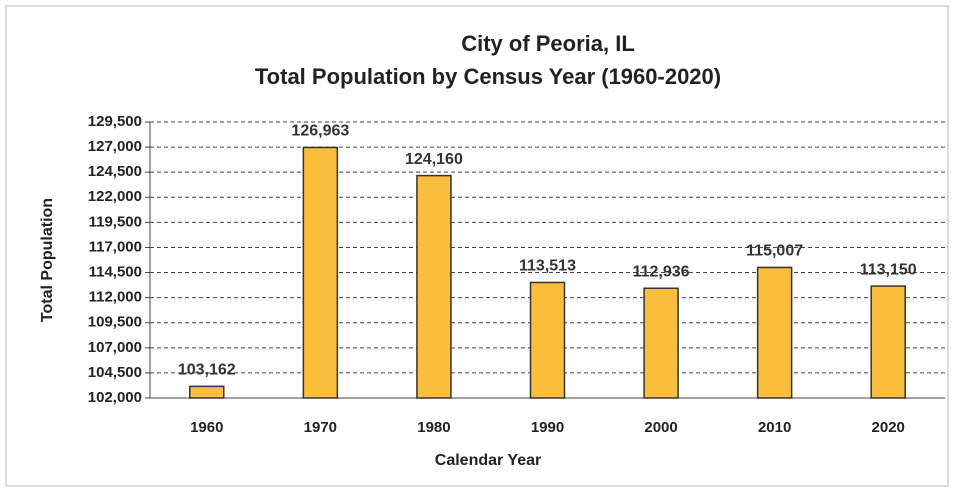  What do you see at coordinates (115, 171) in the screenshot?
I see `y-tick-label: 124,500` at bounding box center [115, 171].